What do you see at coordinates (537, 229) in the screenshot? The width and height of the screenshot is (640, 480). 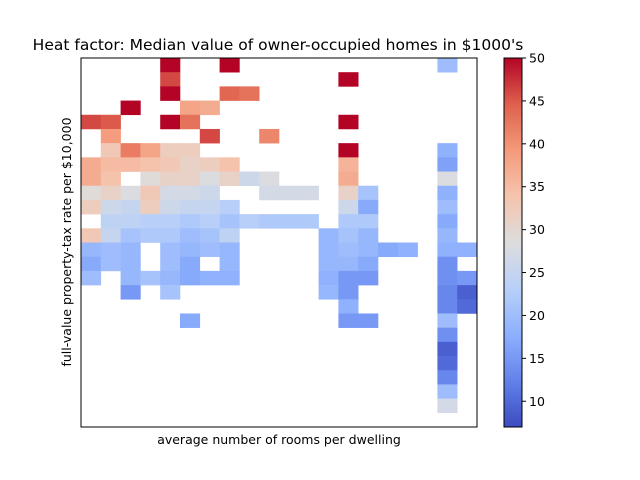 I see `colorbar-tick-label: 30` at bounding box center [537, 229].